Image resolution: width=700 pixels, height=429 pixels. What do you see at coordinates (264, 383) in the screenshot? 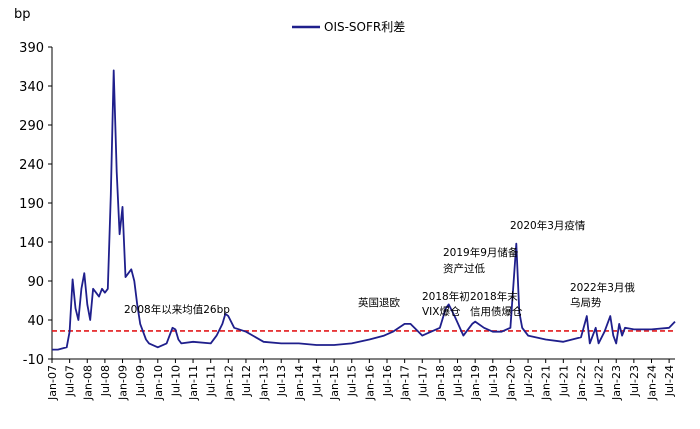
I see `x-tick-label: Jan-13` at bounding box center [264, 383].